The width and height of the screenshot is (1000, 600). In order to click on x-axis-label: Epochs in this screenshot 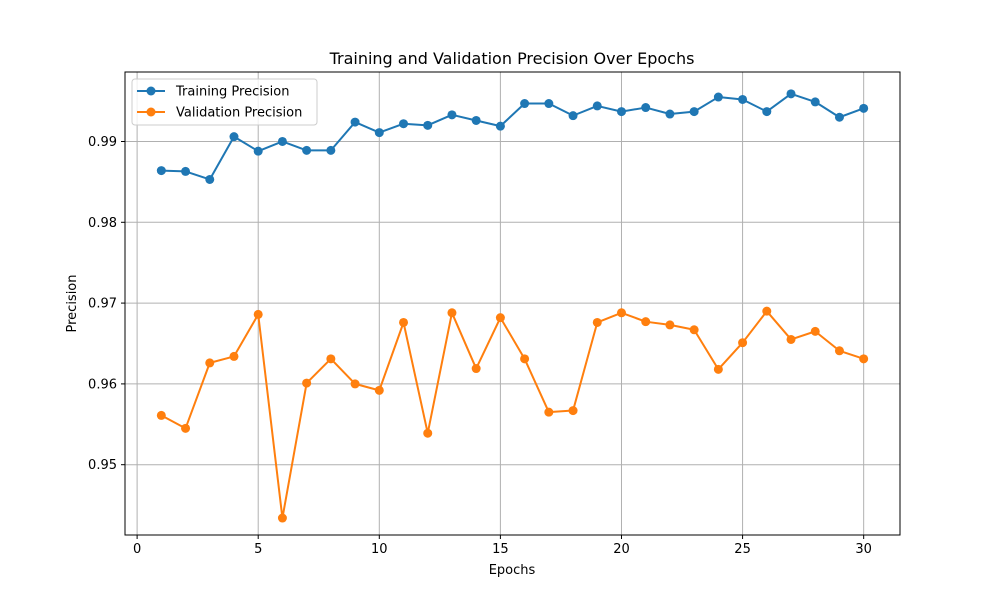, I will do `click(512, 570)`.